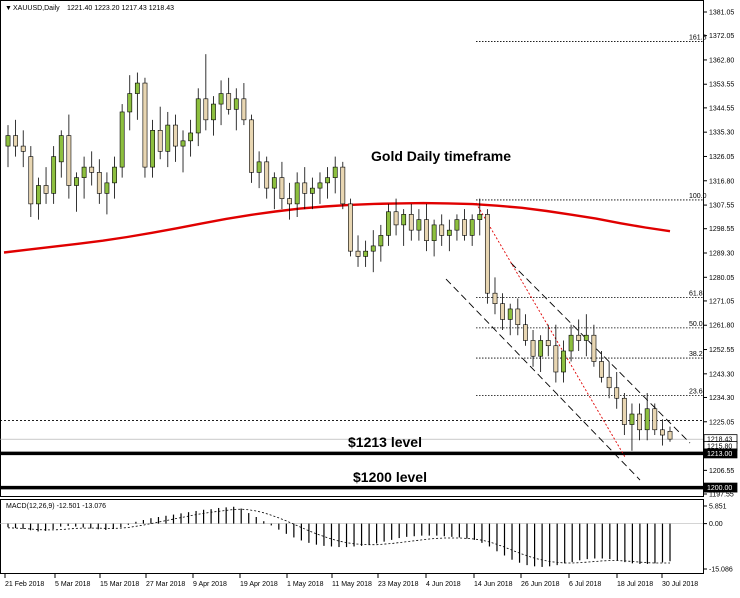 The height and width of the screenshot is (598, 740). I want to click on date-tick-label: 19 Apr 2018, so click(259, 584).